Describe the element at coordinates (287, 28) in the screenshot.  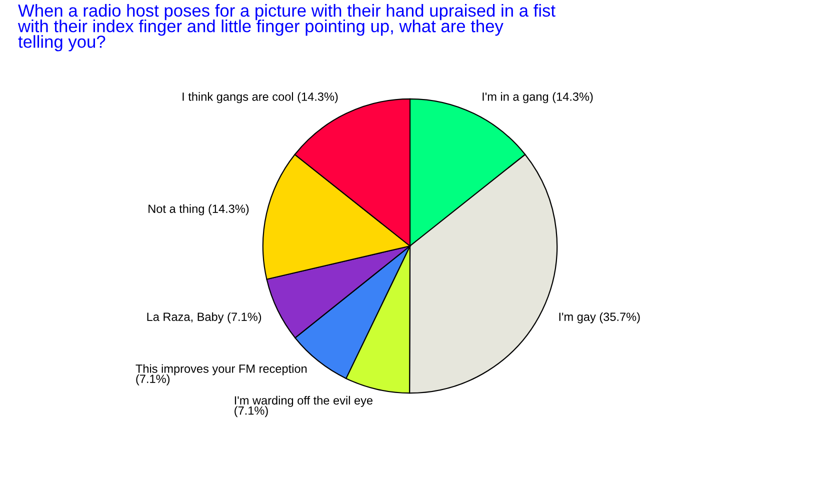
I see `chart-title: When a radio host poses for a picture with their hand upraised in a fist with their index finger and little finger pointing up, what are they telling you?` at that location.